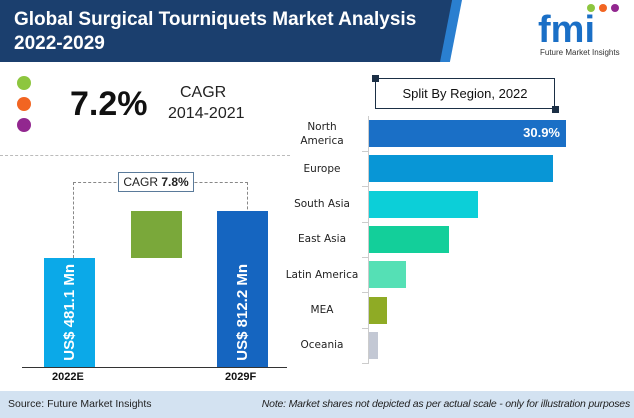 The width and height of the screenshot is (634, 418). Describe the element at coordinates (241, 377) in the screenshot. I see `x-tick-2029F: 2029F` at that location.